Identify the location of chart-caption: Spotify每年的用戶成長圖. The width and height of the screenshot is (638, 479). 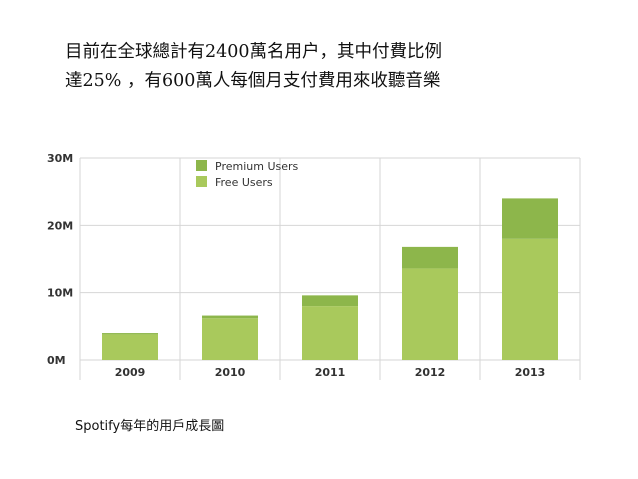
(150, 426).